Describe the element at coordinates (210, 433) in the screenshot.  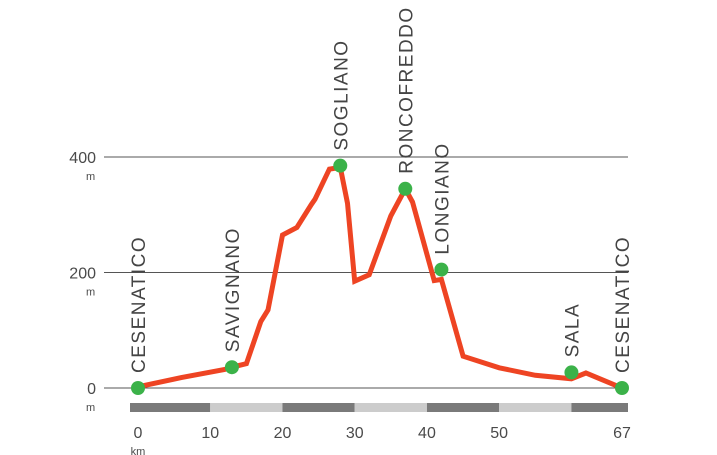
I see `x-tick-label: 10` at that location.